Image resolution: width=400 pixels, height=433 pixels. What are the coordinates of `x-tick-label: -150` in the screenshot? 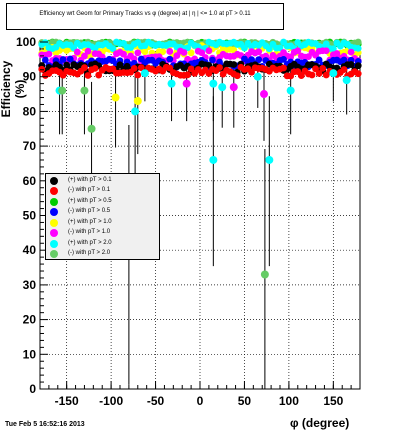 It's located at (67, 401).